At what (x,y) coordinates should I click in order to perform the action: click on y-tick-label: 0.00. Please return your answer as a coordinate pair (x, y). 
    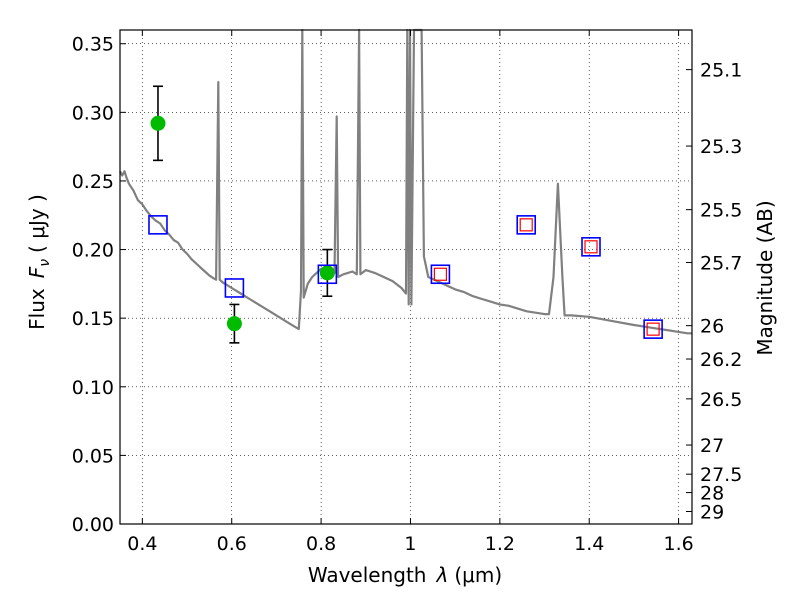
    Looking at the image, I should click on (93, 525).